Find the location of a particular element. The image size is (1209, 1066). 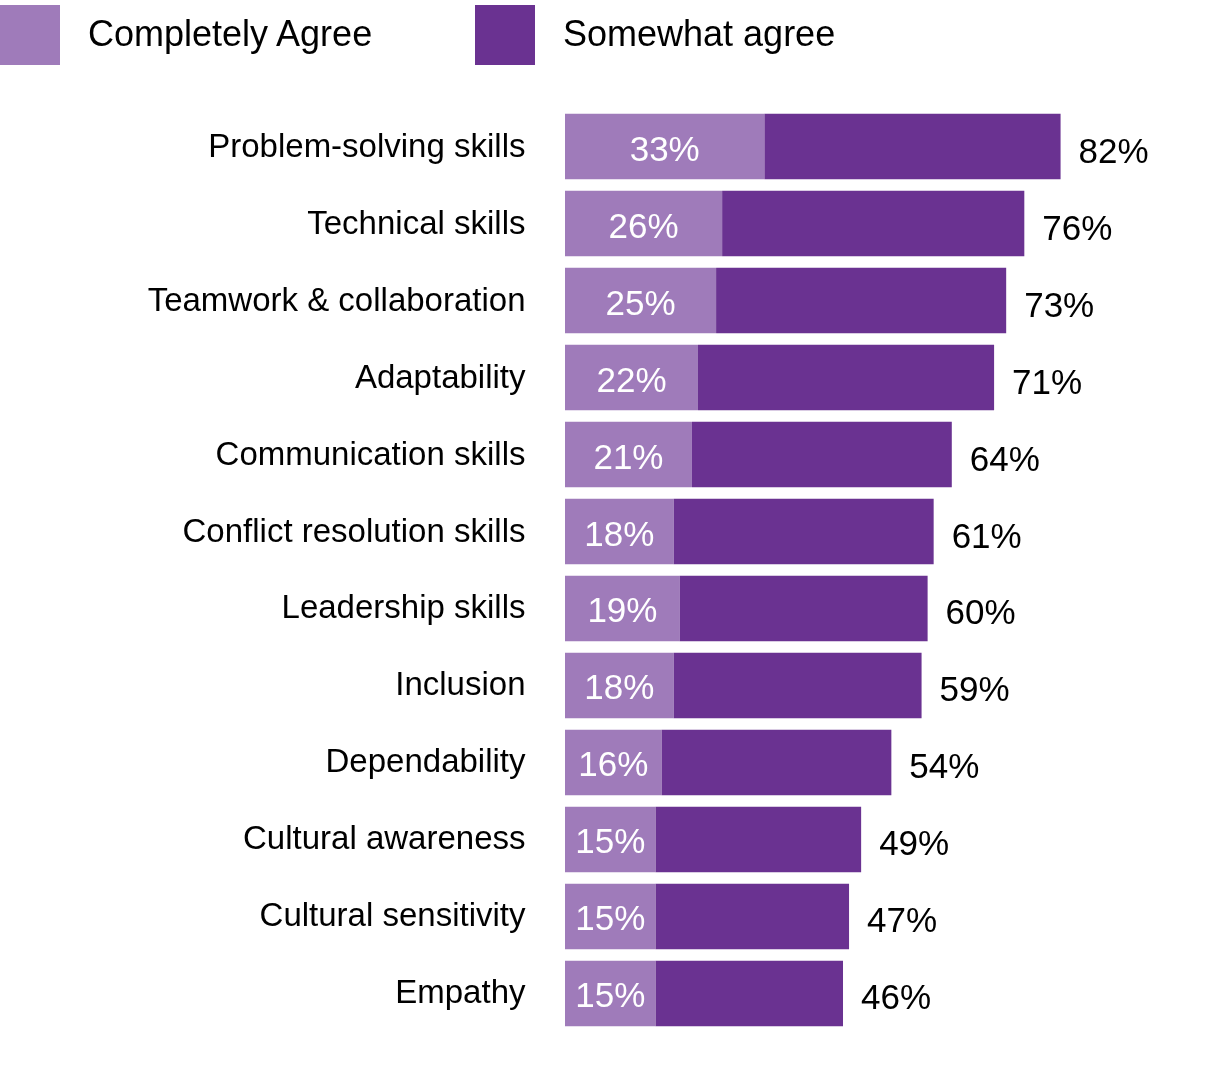

y-tick-label: Technical skills is located at coordinates (416, 222).